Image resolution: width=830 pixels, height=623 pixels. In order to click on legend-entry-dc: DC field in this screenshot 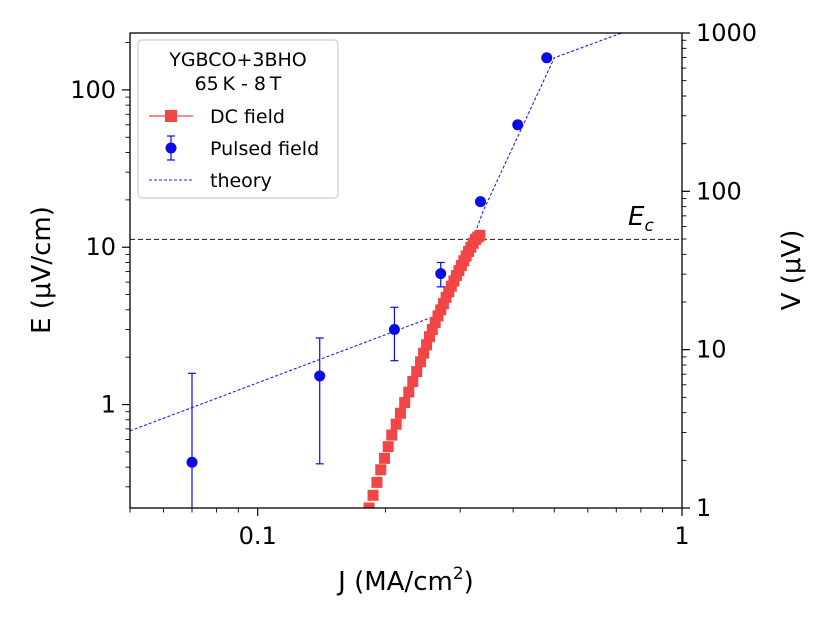, I will do `click(247, 117)`.